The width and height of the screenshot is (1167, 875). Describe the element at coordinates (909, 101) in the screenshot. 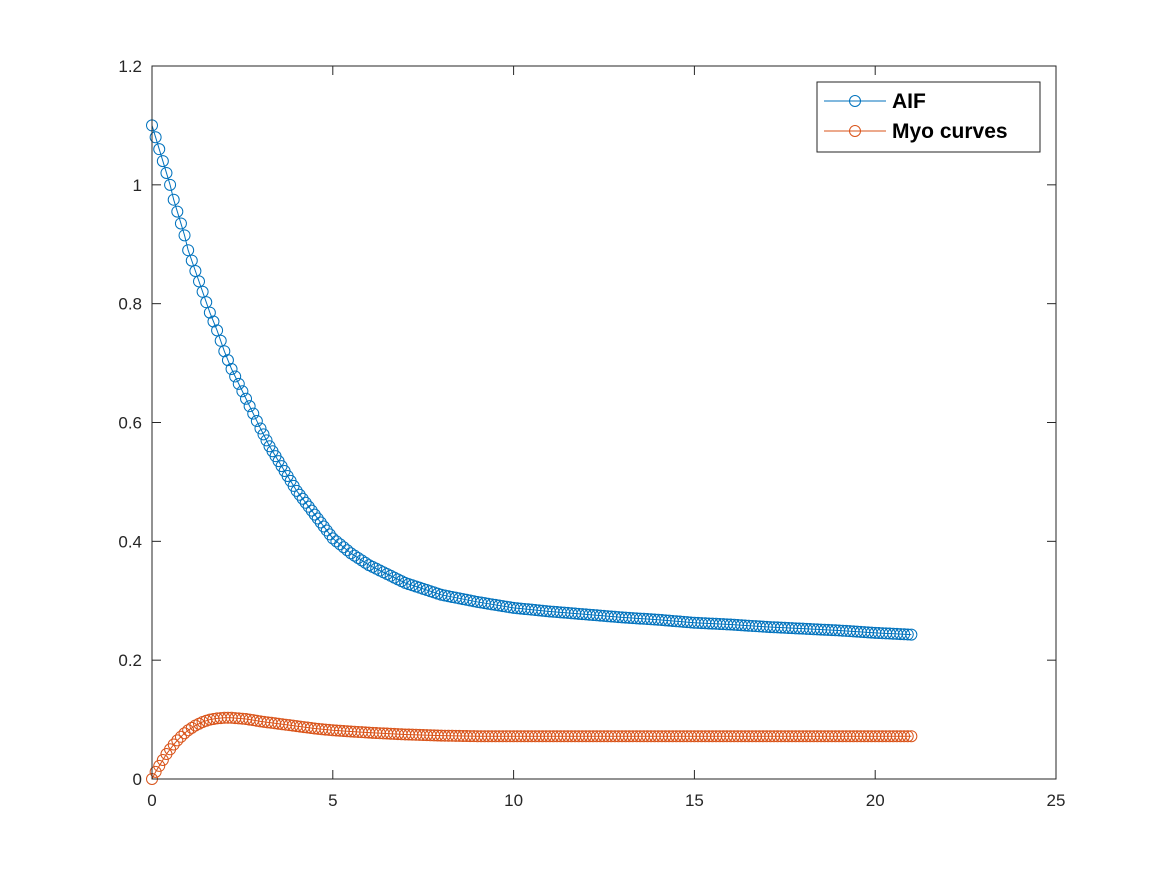

I see `legend-label-aif: AIF` at that location.